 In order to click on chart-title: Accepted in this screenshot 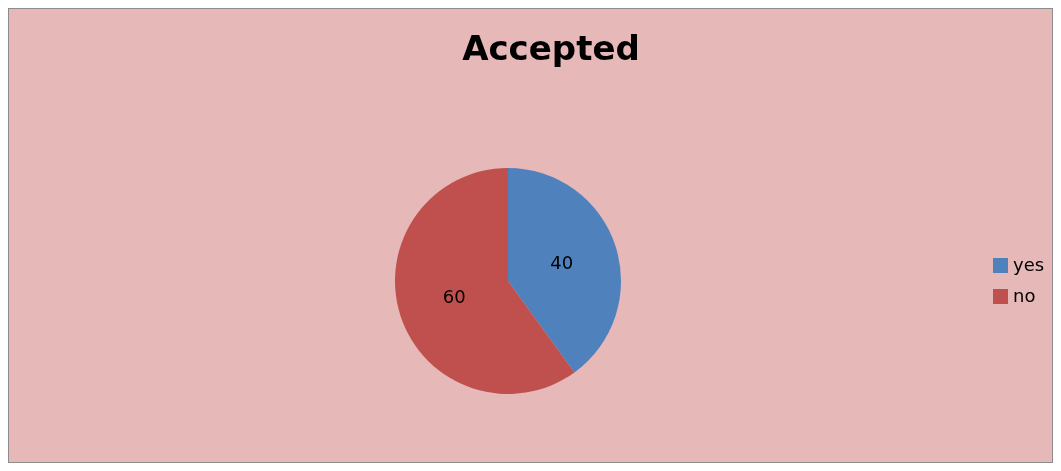, I will do `click(551, 48)`.